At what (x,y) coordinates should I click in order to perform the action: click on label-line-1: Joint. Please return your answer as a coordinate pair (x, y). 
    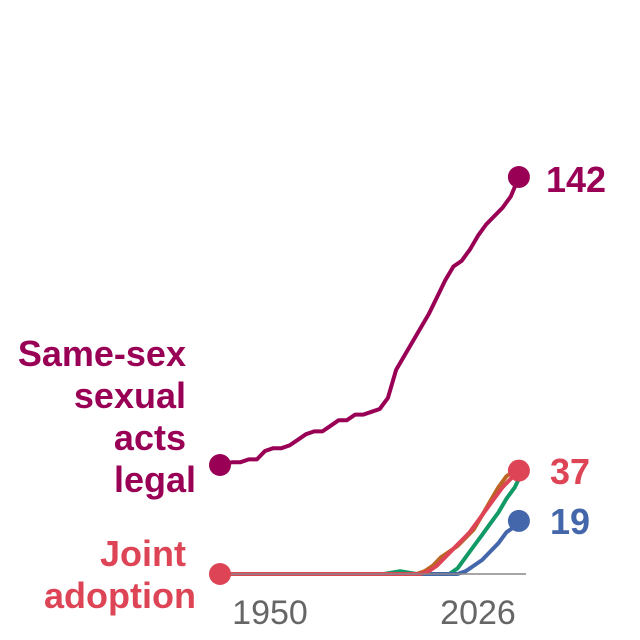
    Looking at the image, I should click on (143, 553).